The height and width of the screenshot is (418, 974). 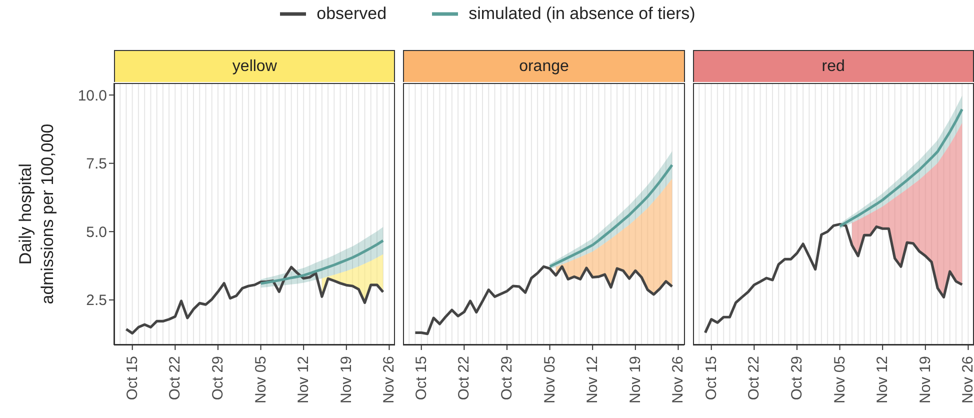 What do you see at coordinates (582, 14) in the screenshot?
I see `legend-label: simulated (in absence of tiers)` at bounding box center [582, 14].